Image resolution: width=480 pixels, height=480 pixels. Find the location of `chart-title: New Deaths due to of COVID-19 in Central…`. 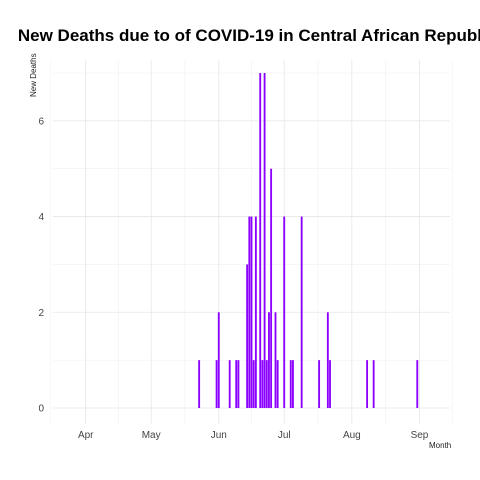

chart-title: New Deaths due to of COVID-19 in Central… is located at coordinates (248, 35).